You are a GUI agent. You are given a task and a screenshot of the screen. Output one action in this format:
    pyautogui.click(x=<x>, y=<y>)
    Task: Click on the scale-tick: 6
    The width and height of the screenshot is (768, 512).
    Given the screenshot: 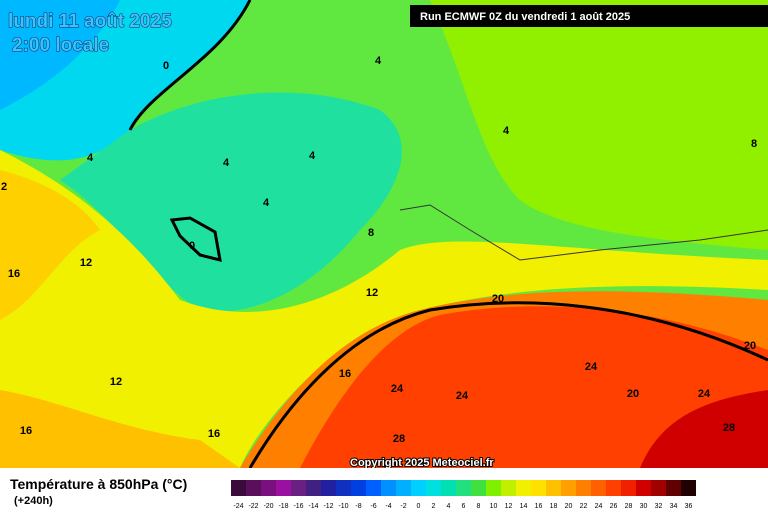 What is the action you would take?
    pyautogui.click(x=464, y=506)
    